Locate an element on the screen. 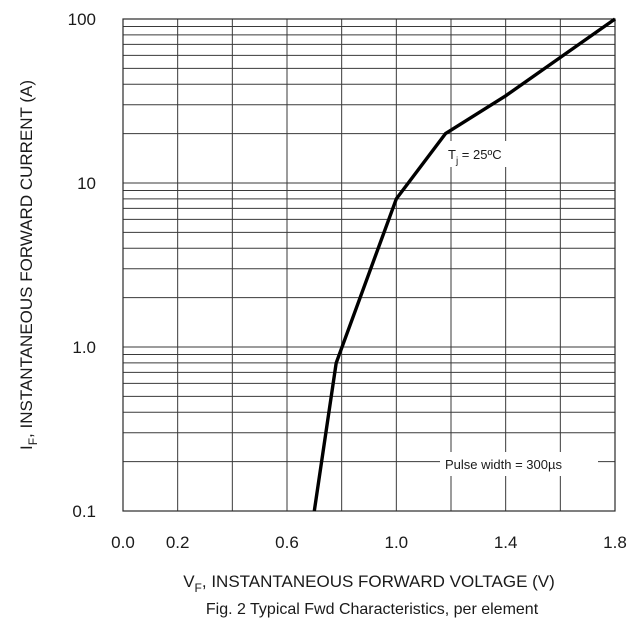  x-axis-label: VF, INSTANTANEOUS FORWARD VOLTAGE (V) is located at coordinates (369, 583).